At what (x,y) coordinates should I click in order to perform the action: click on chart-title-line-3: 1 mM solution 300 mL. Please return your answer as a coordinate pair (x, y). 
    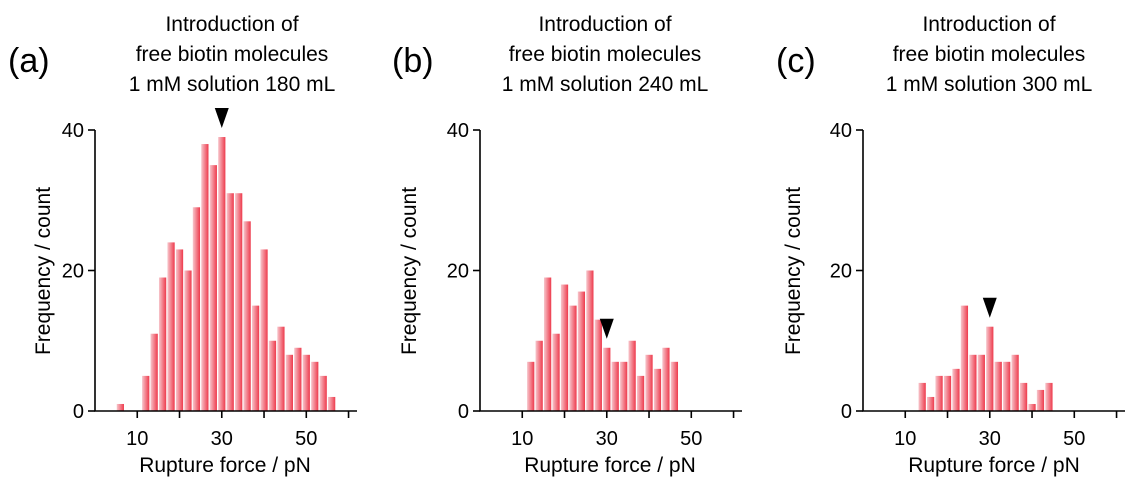
    Looking at the image, I should click on (989, 84).